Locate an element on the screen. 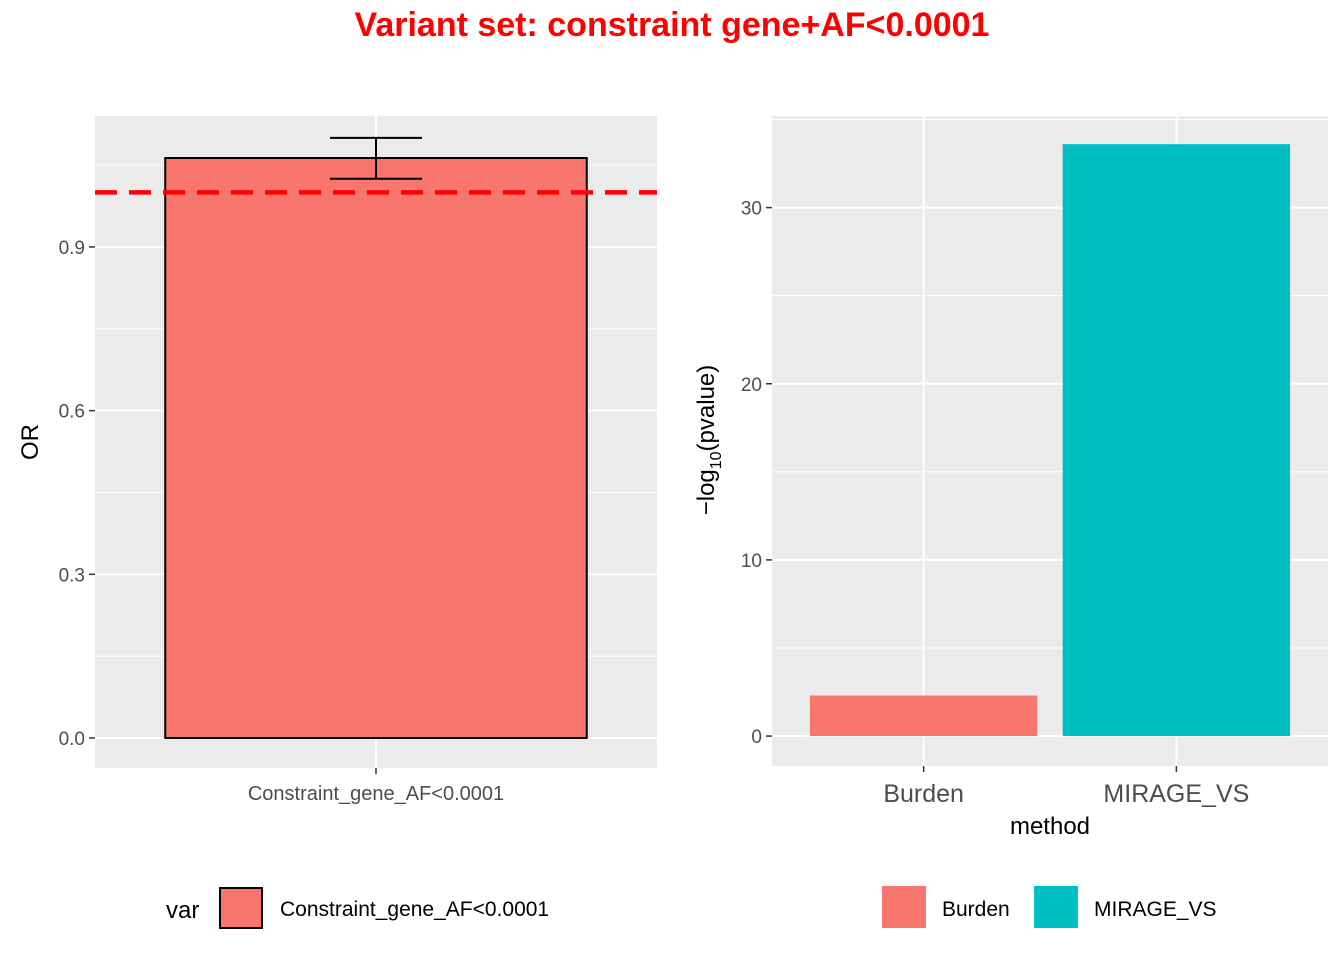  left-legend-title: var is located at coordinates (182, 910).